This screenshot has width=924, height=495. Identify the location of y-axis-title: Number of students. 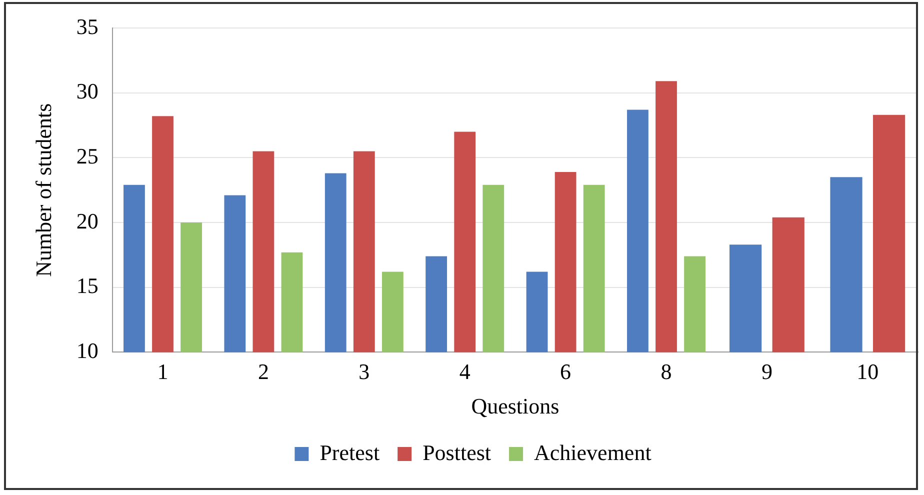
(43, 190).